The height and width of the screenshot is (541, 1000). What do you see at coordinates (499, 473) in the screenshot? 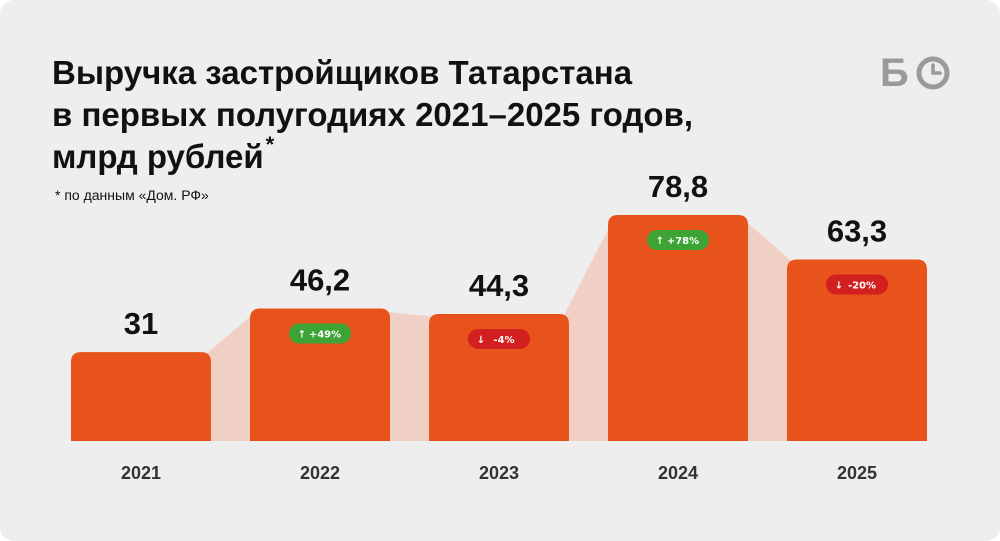
I see `year-label-2023: 2023` at bounding box center [499, 473].